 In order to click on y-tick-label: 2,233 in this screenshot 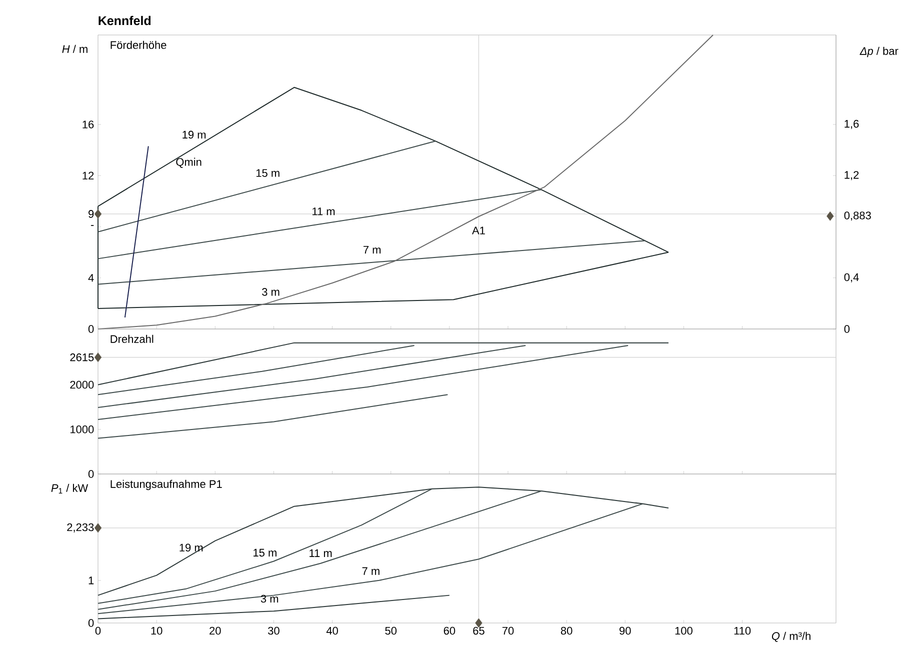, I will do `click(80, 527)`.